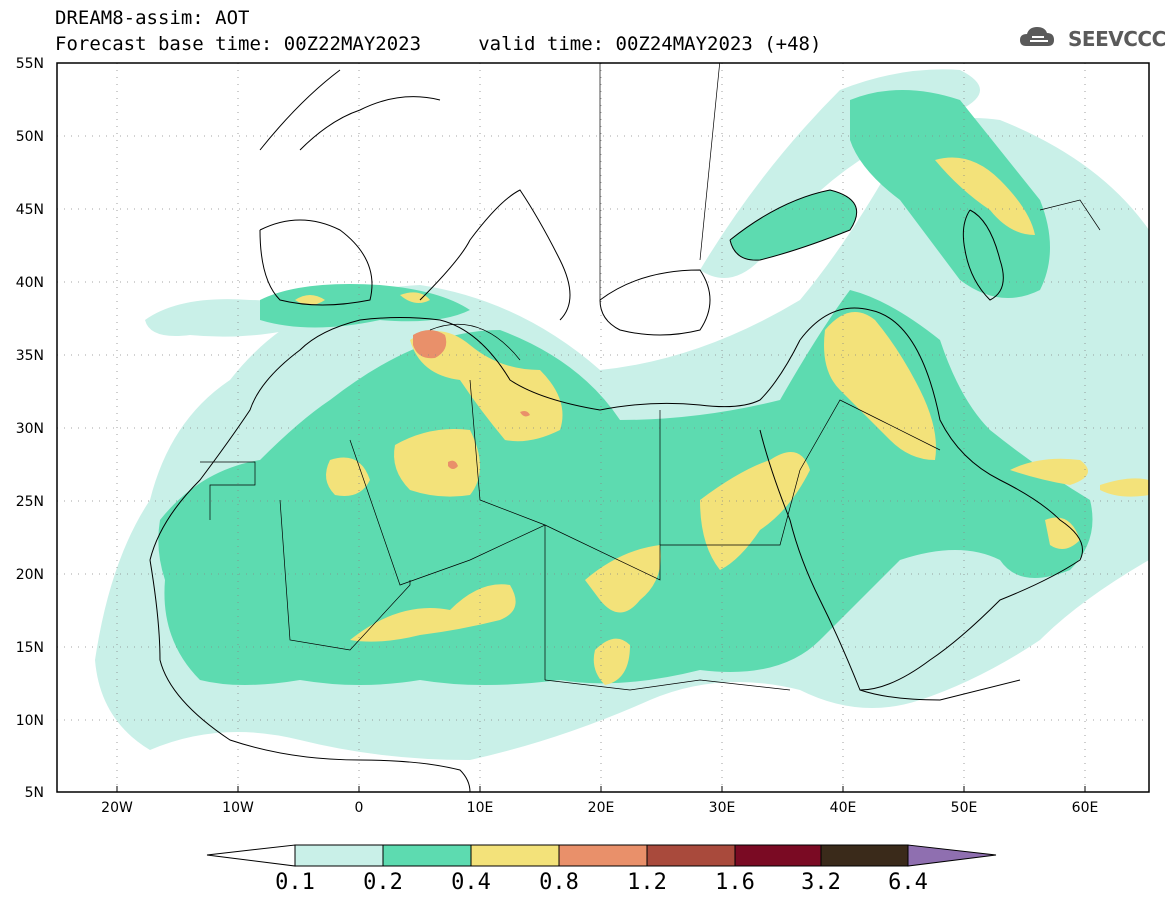 This screenshot has height=905, width=1165. What do you see at coordinates (1124, 487) in the screenshot?
I see `aot-0.4-arabian-coast` at bounding box center [1124, 487].